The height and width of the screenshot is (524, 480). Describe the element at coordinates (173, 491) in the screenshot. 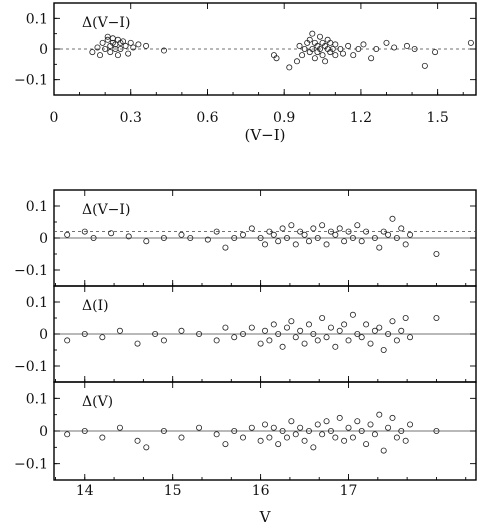

I see `x-tick-label: 15` at that location.